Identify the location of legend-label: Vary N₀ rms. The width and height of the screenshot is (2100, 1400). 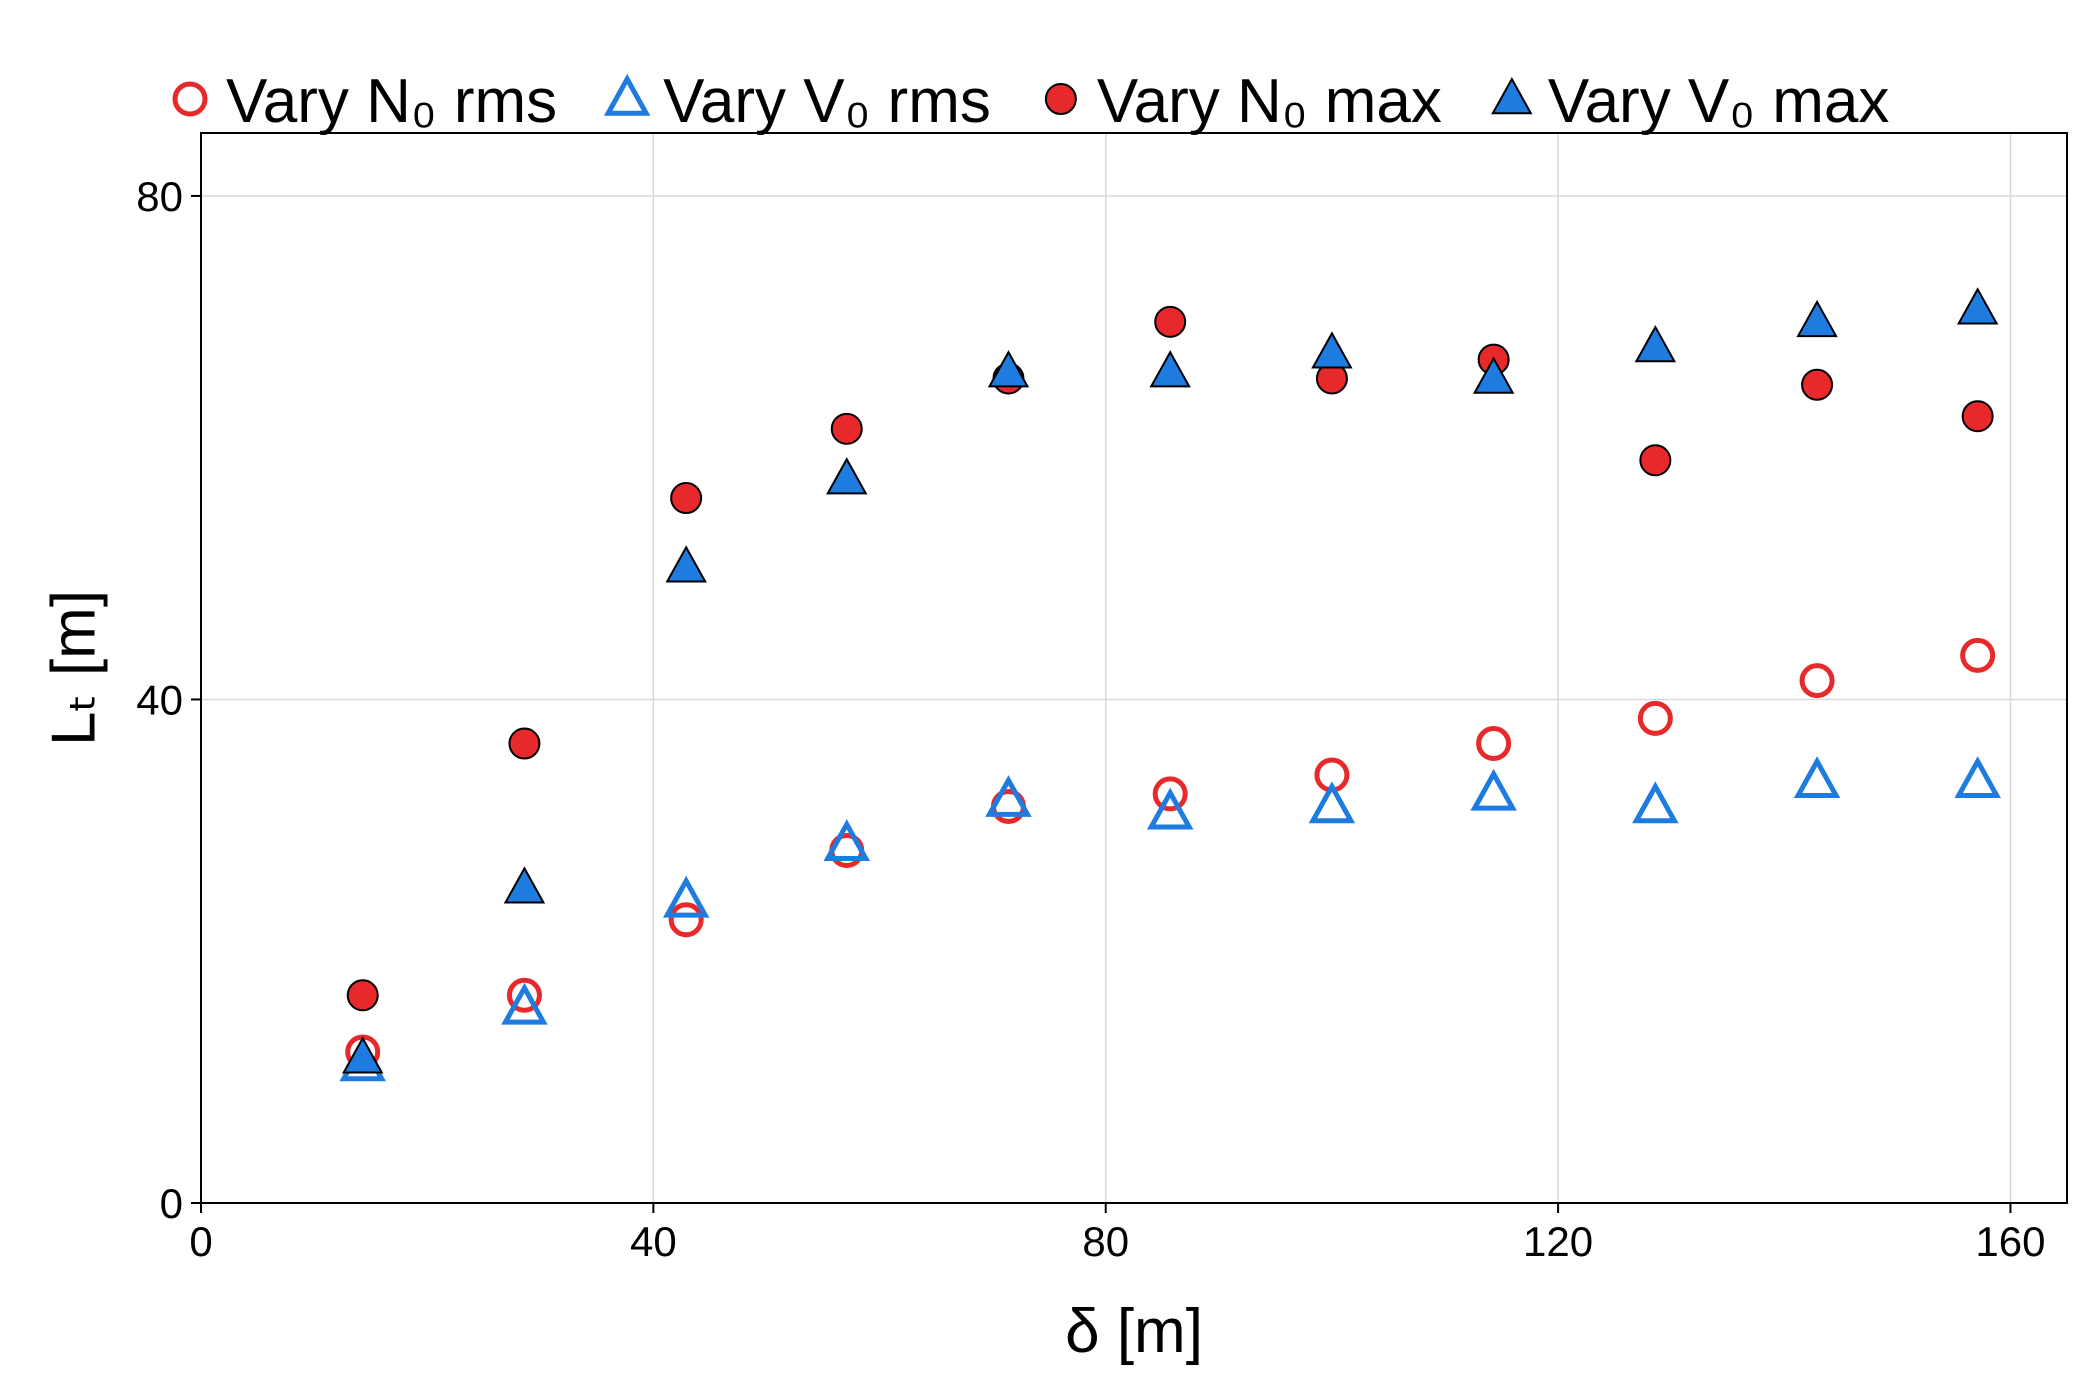
(391, 101).